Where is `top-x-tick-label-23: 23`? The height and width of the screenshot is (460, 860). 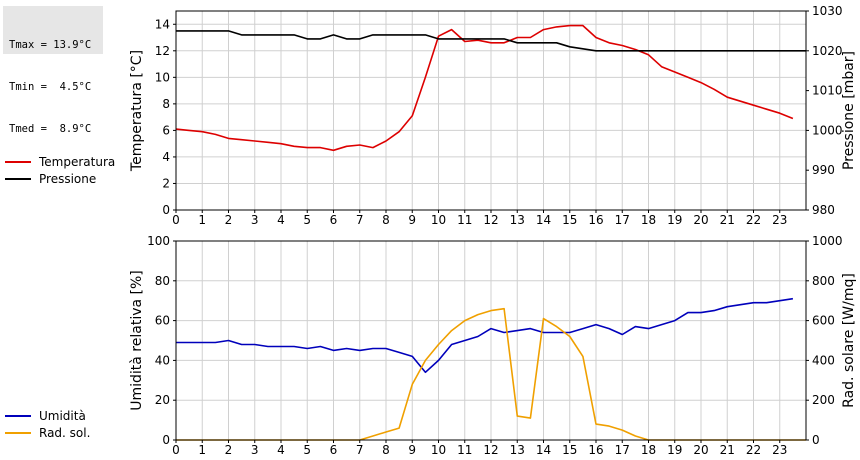 top-x-tick-label-23: 23 is located at coordinates (779, 220).